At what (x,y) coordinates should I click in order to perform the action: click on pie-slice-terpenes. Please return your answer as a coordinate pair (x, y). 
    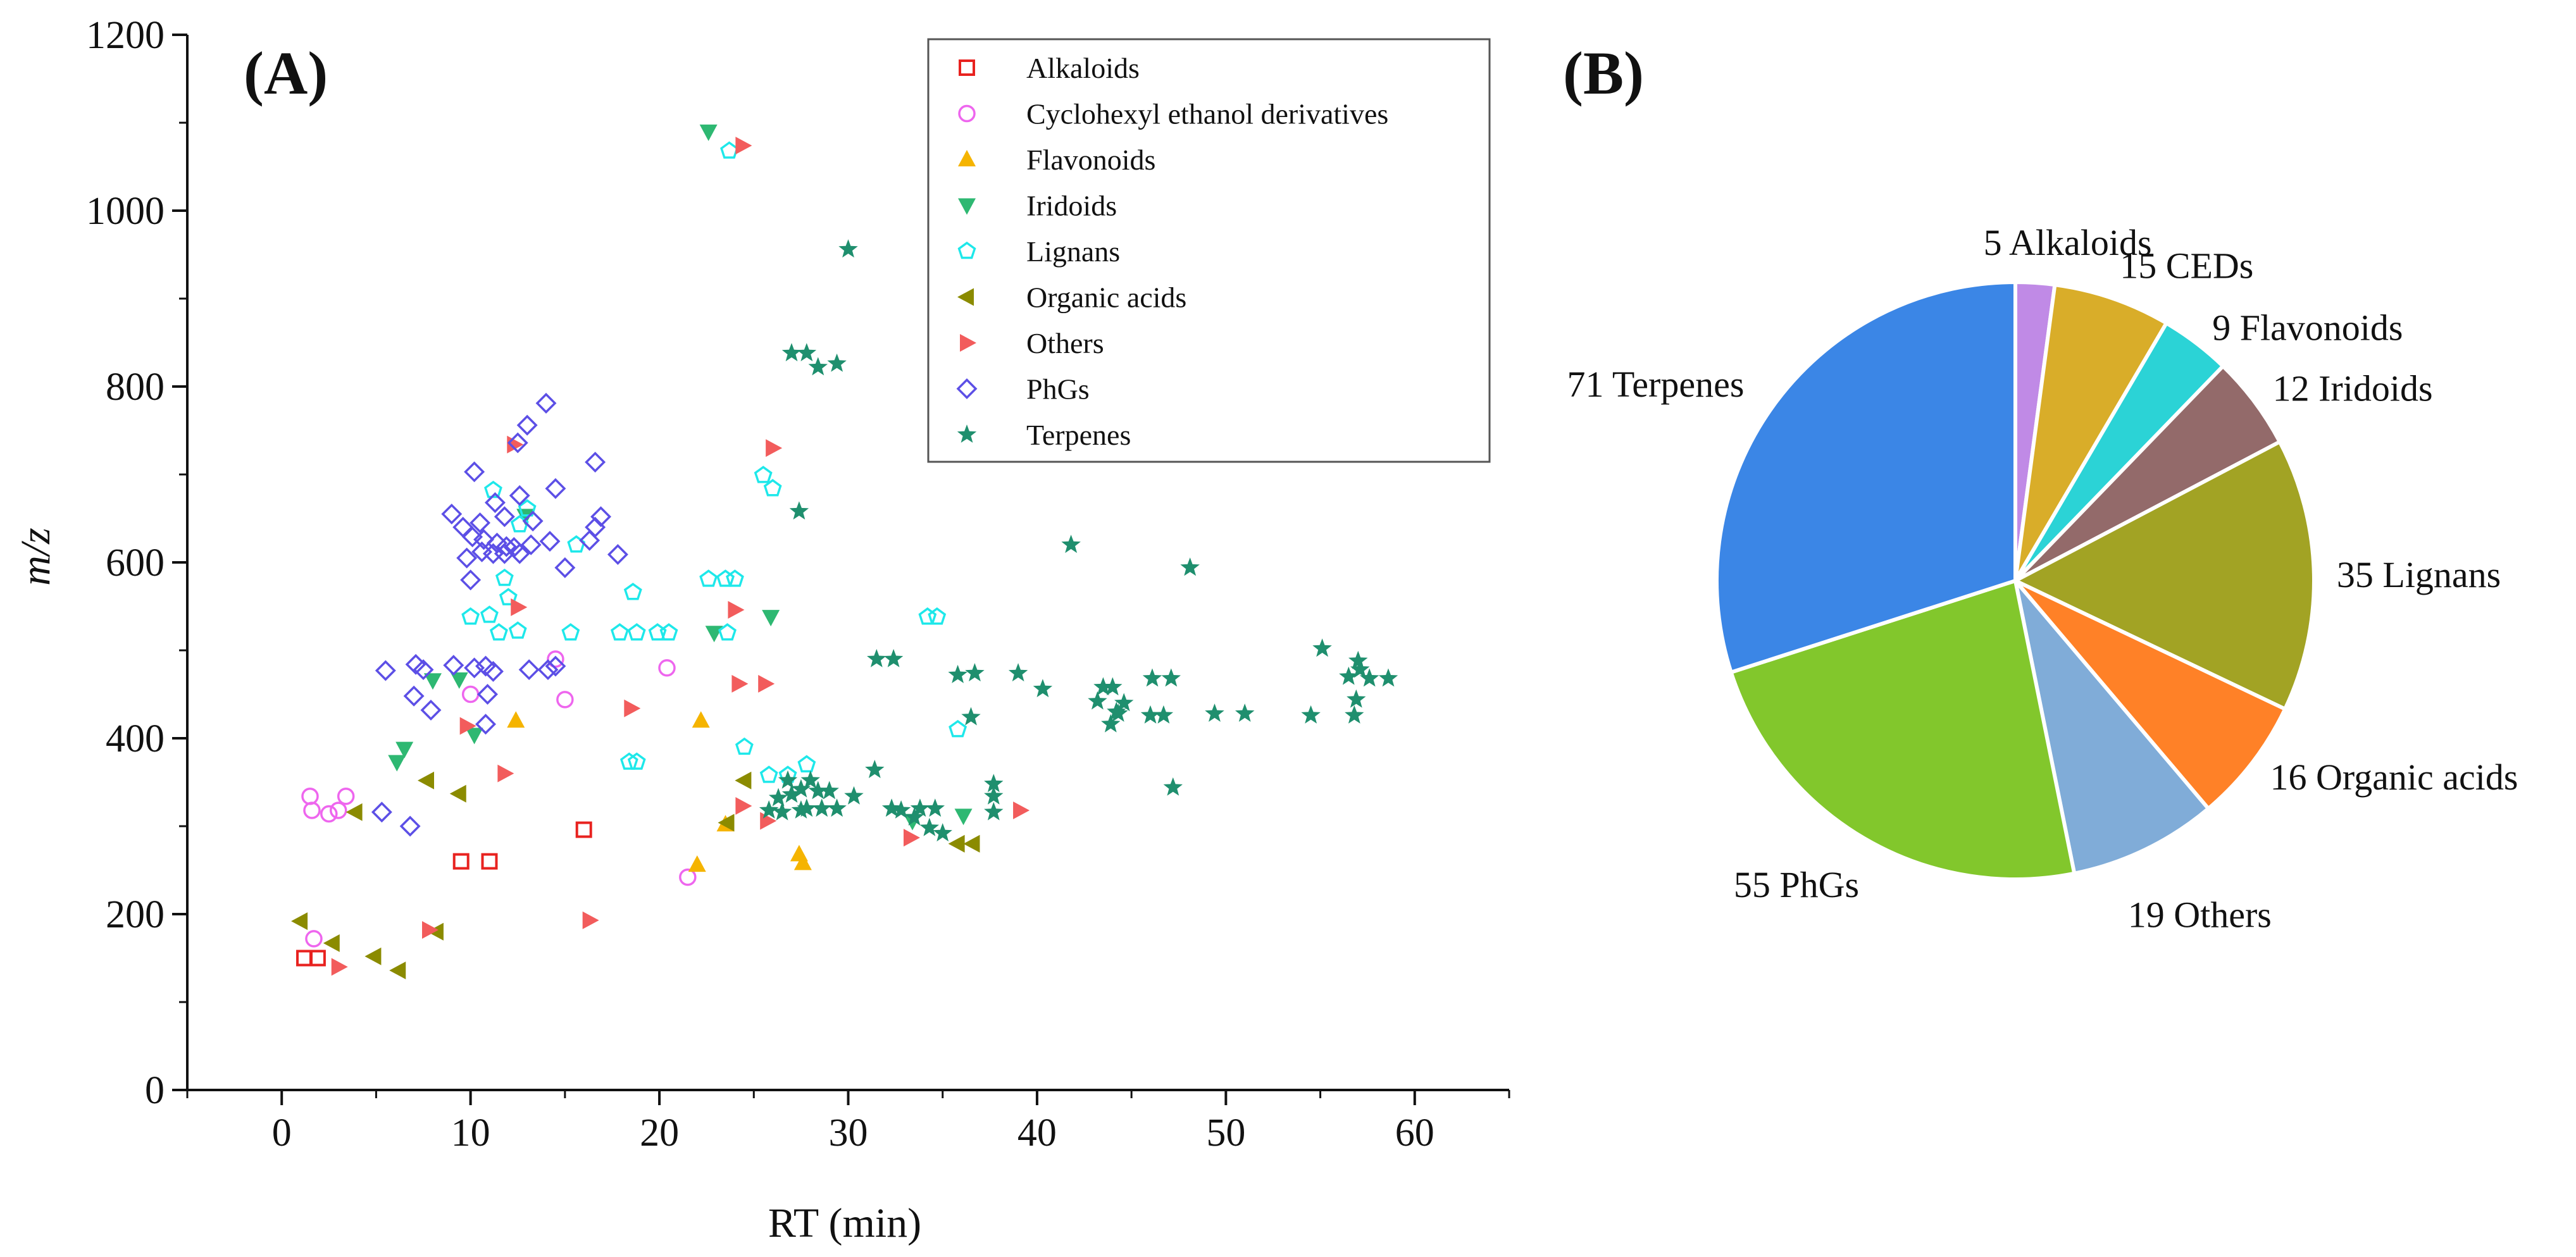
    Looking at the image, I should click on (1866, 477).